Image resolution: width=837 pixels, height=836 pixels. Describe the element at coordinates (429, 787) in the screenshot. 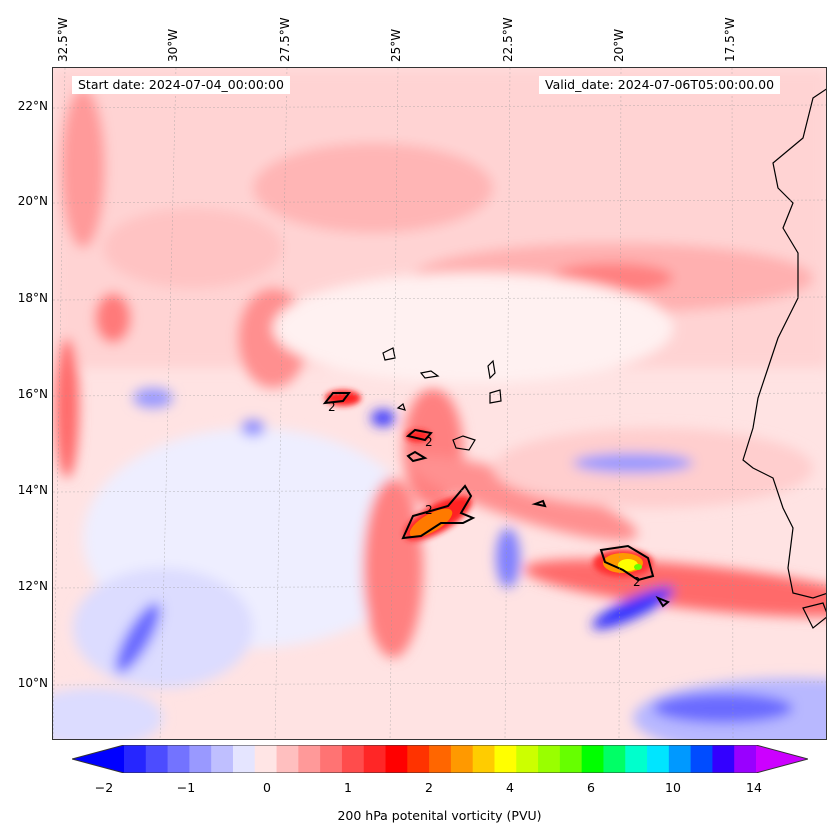

I see `colorbar-tick: 2` at that location.